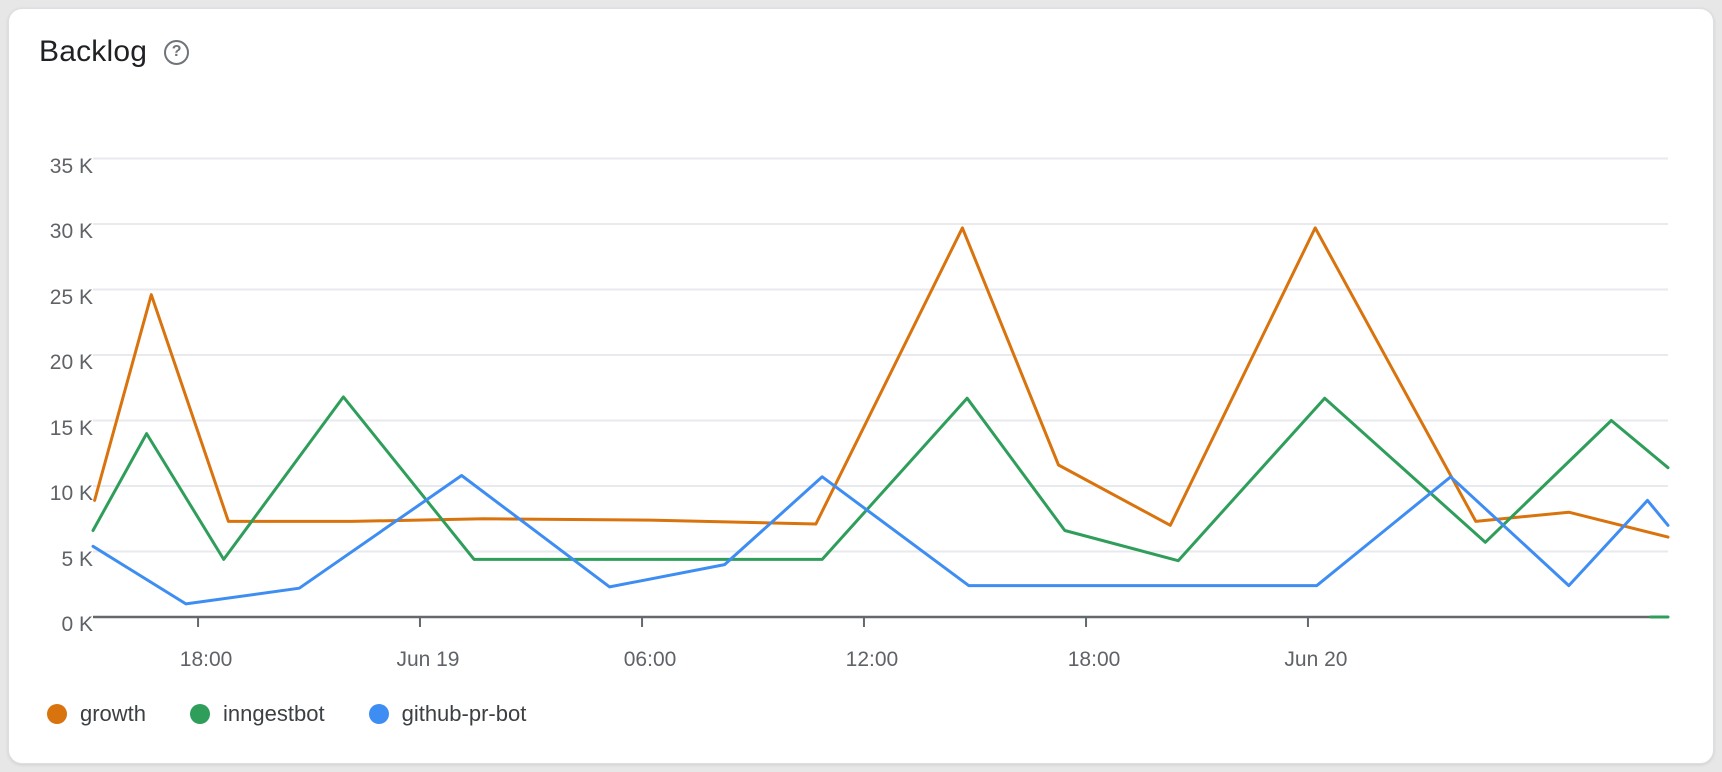 The height and width of the screenshot is (772, 1722). Describe the element at coordinates (93, 51) in the screenshot. I see `page-title: Backlog` at that location.